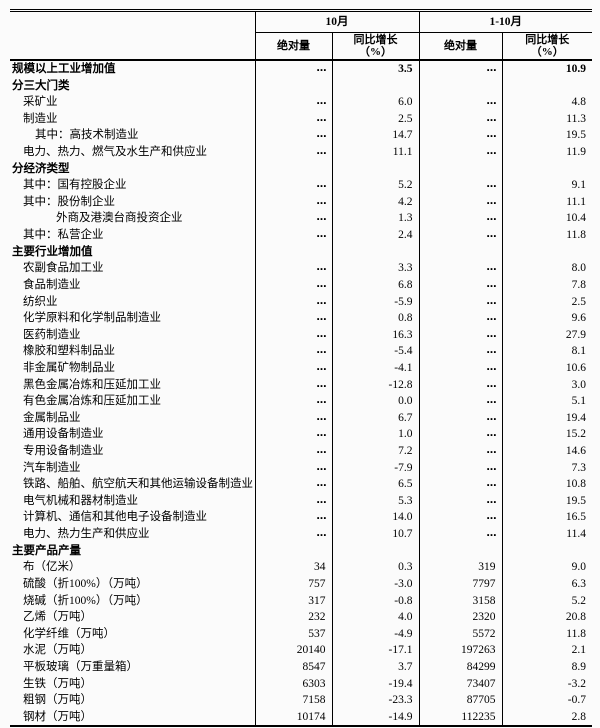 Image resolution: width=600 pixels, height=728 pixels. I want to click on cell-value: 11.1, so click(546, 202).